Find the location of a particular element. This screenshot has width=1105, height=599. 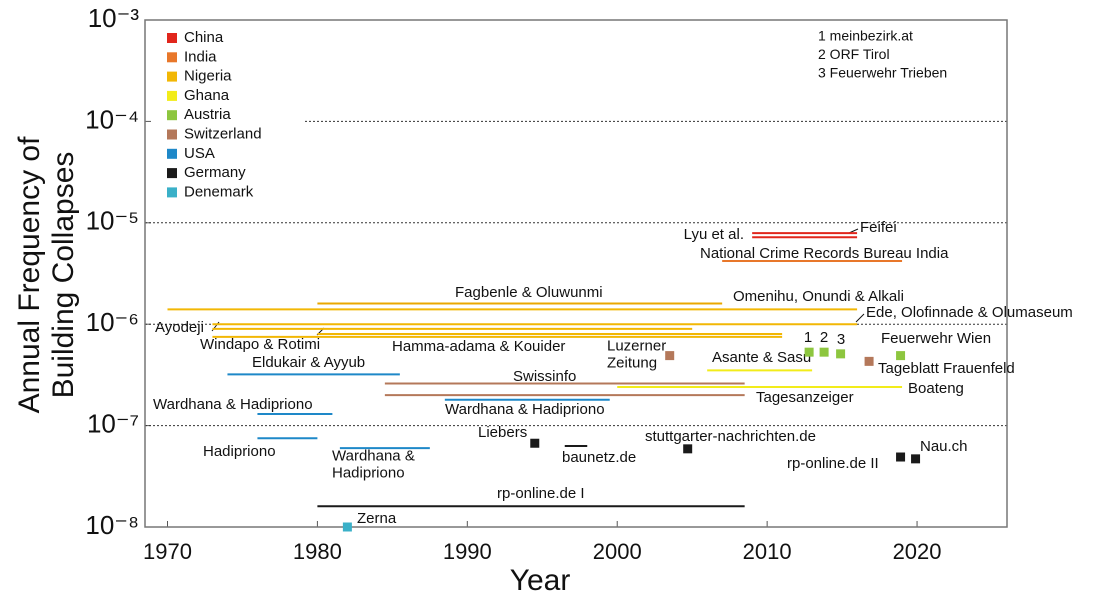

y-tick-label: 10⁻⁶ is located at coordinates (112, 322).